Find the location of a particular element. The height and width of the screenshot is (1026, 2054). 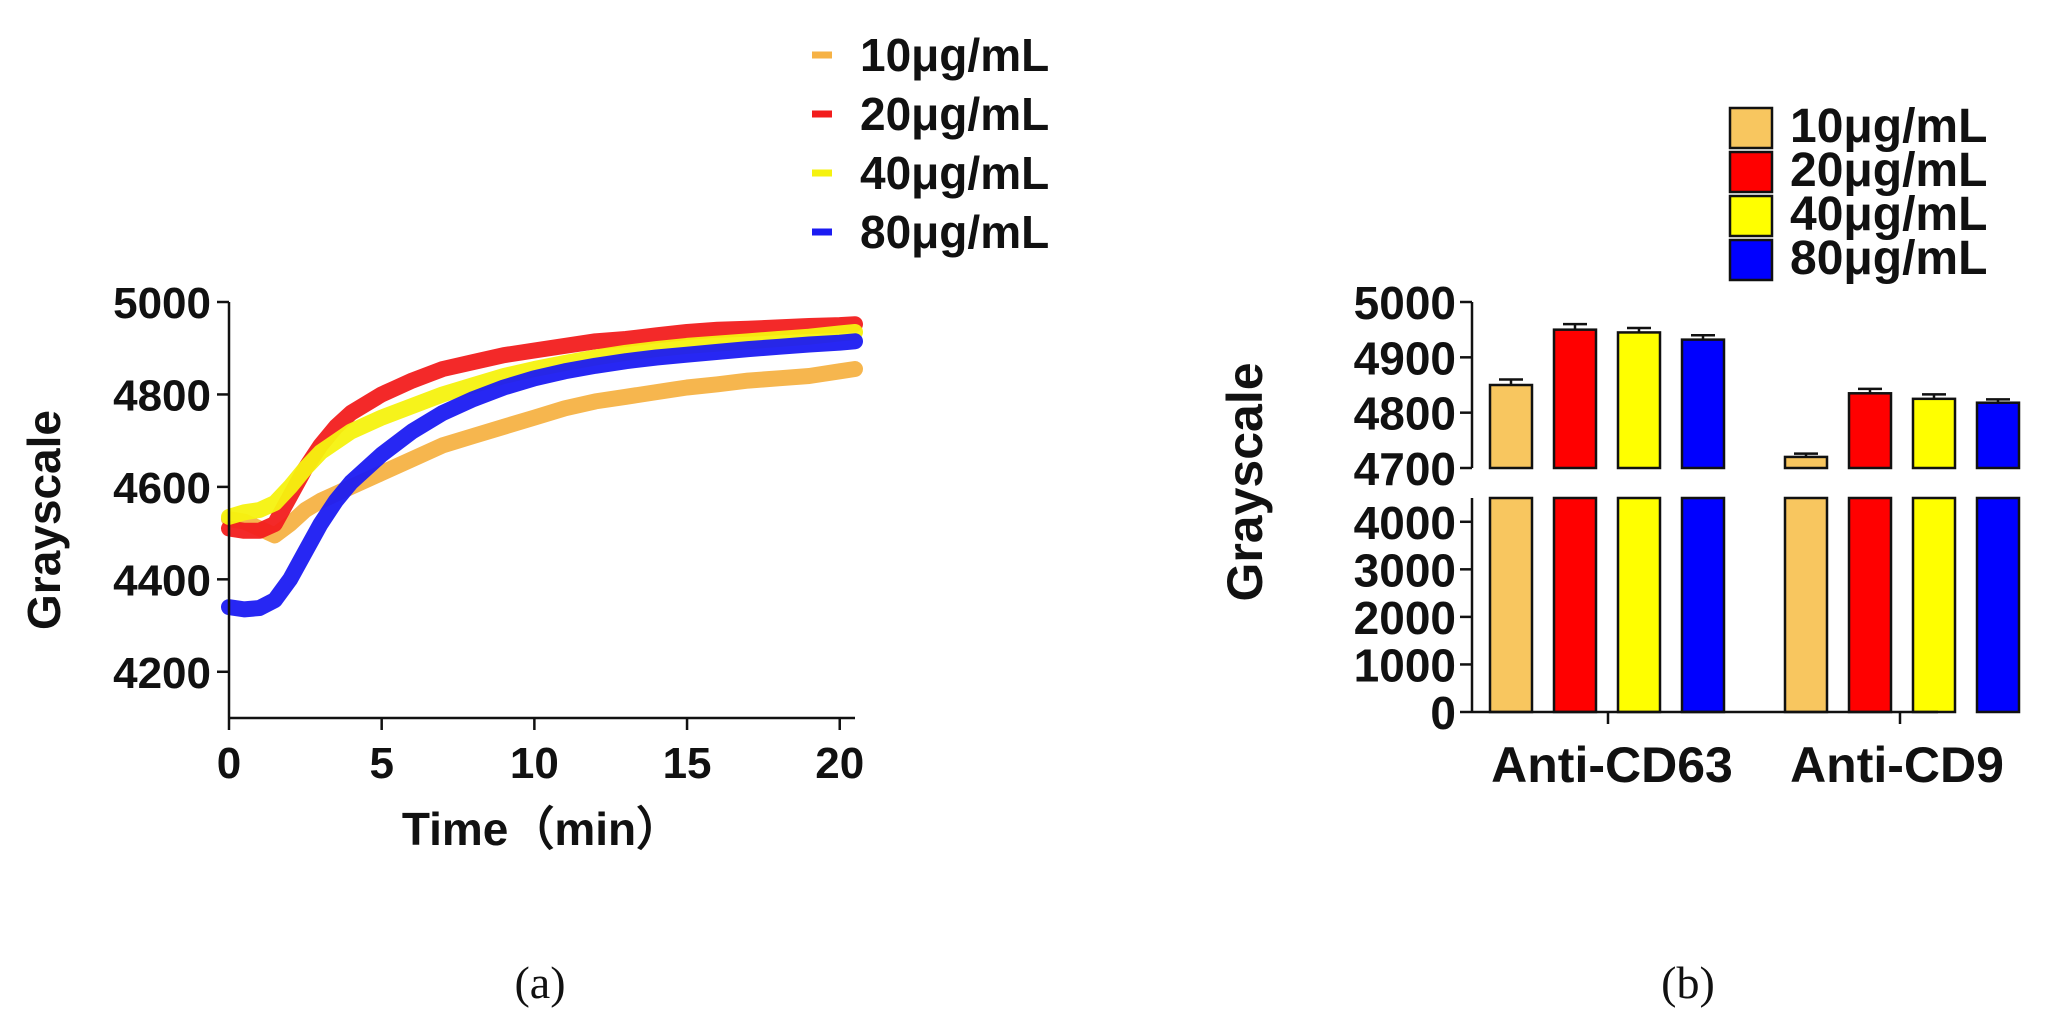

panel-a-x-tick-label: 5 is located at coordinates (381, 763).